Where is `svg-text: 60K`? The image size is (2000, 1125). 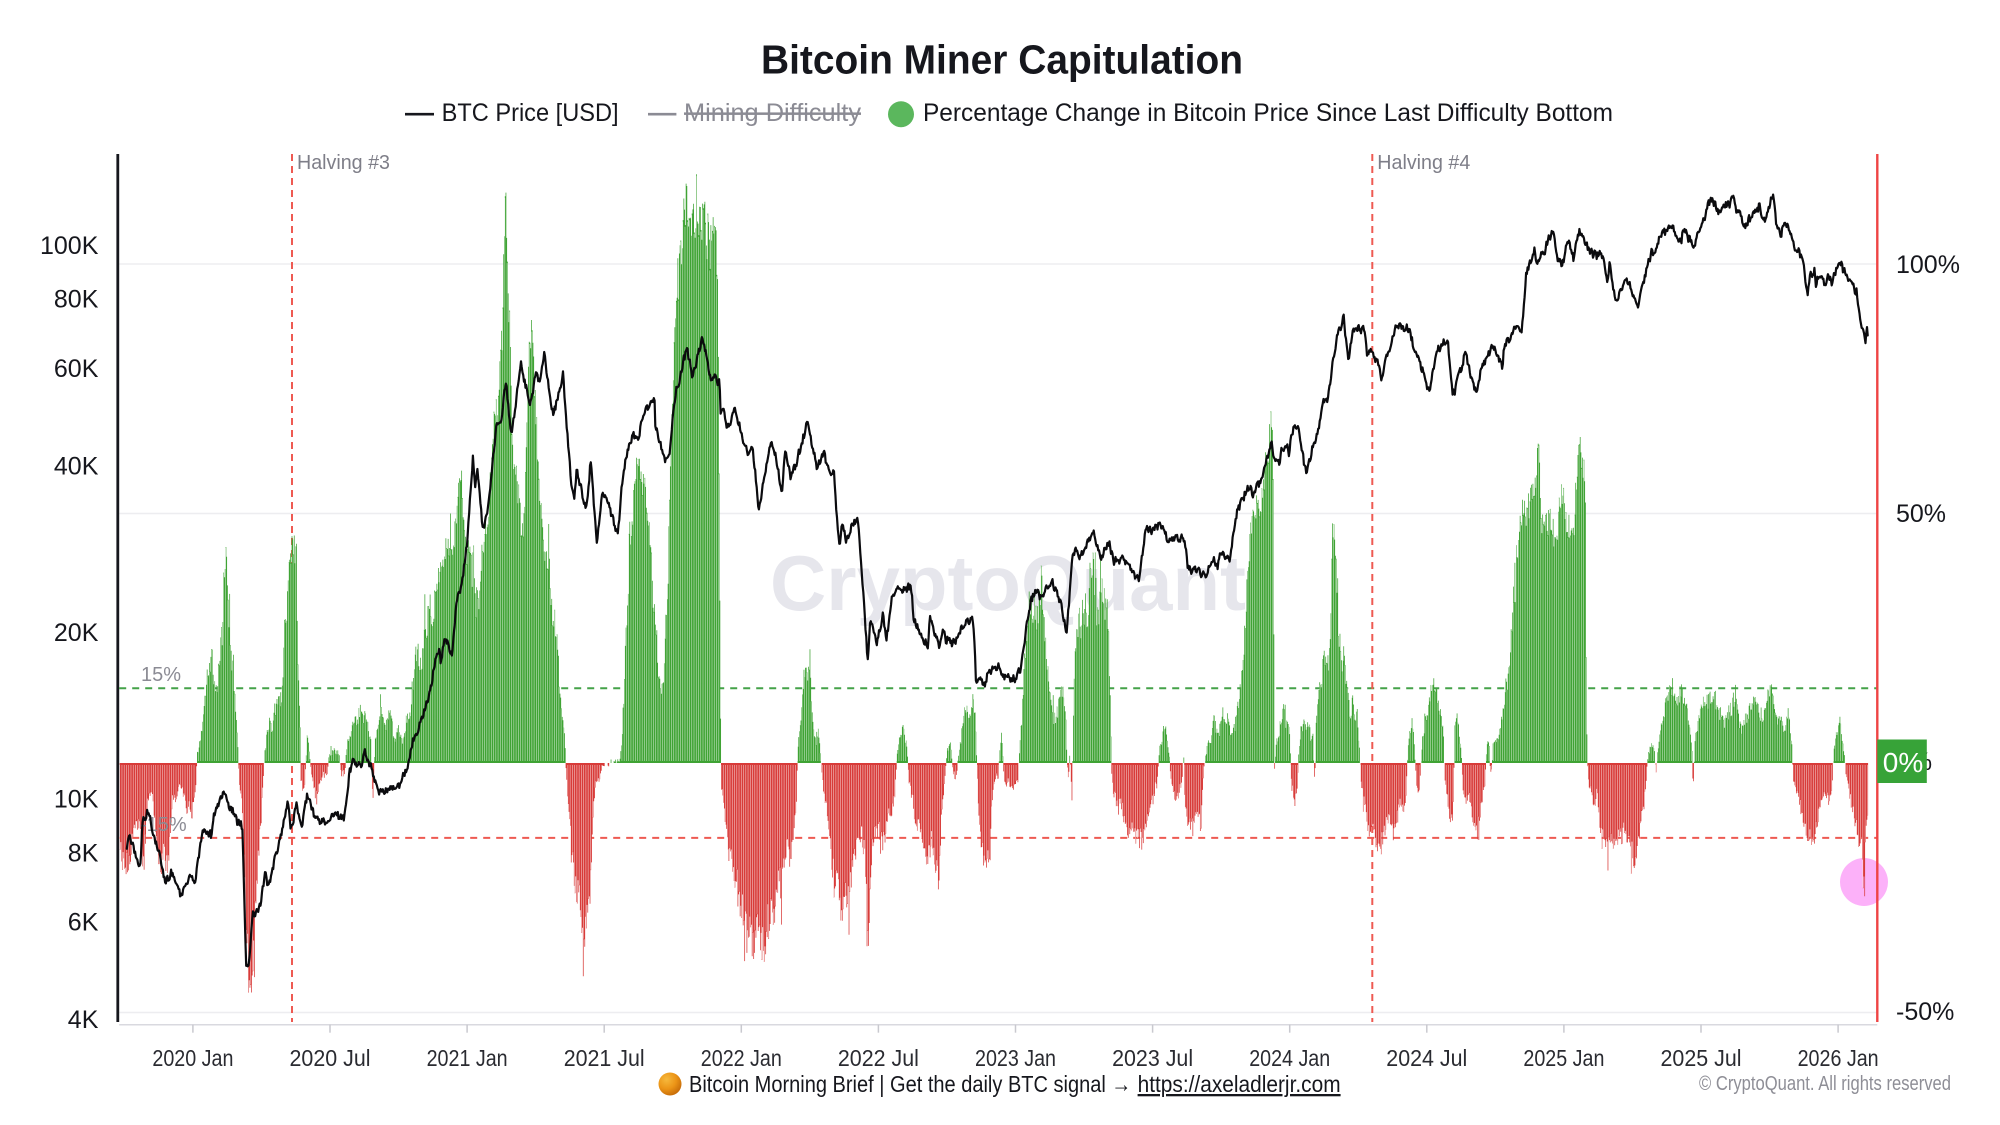
svg-text: 60K is located at coordinates (76, 369).